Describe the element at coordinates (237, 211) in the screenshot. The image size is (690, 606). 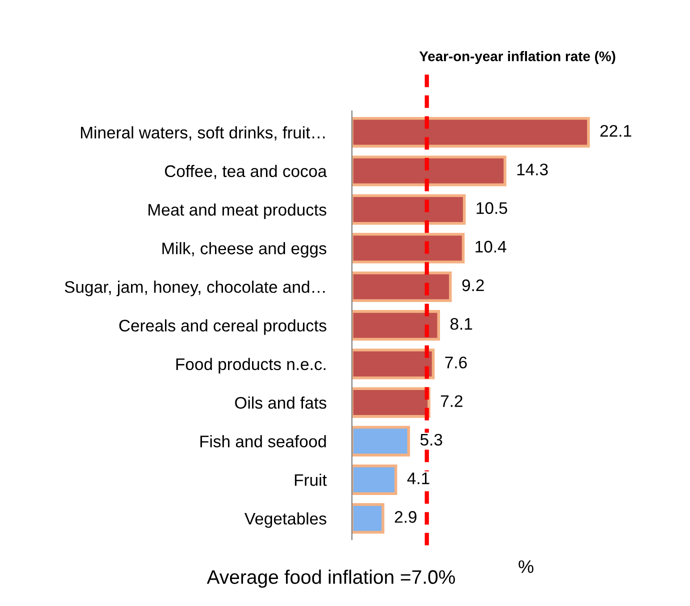
I see `y-tick-label: Meat and meat products` at that location.